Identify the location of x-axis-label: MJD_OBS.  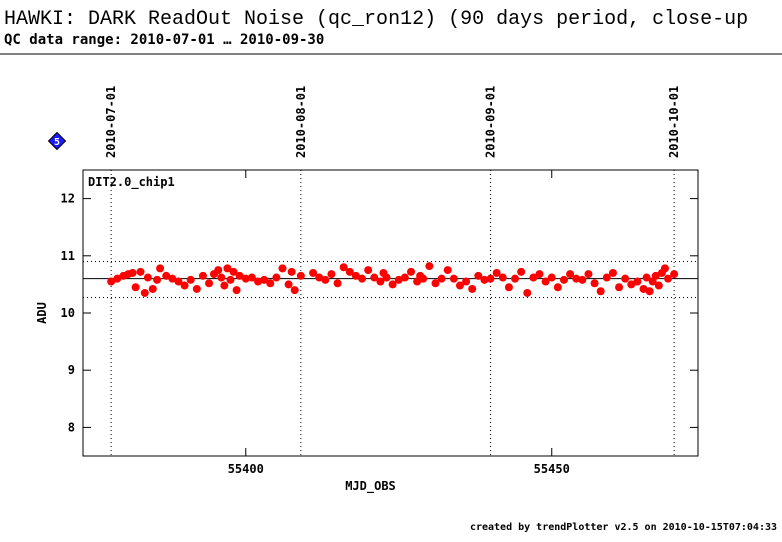
(370, 486).